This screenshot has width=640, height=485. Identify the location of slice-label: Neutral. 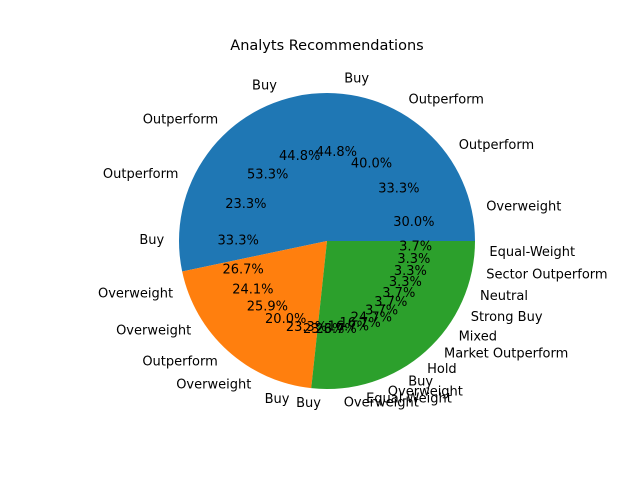
(504, 296).